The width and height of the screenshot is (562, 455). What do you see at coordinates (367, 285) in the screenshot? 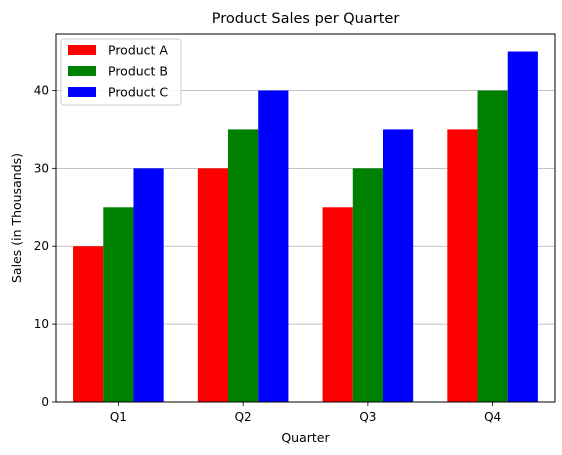
I see `bar-product-b-q3` at bounding box center [367, 285].